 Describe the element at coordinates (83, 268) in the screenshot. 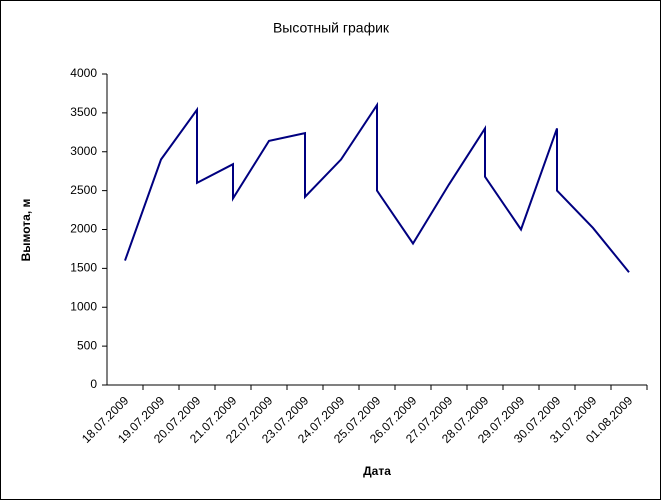

I see `y-tick-label: 1500` at that location.